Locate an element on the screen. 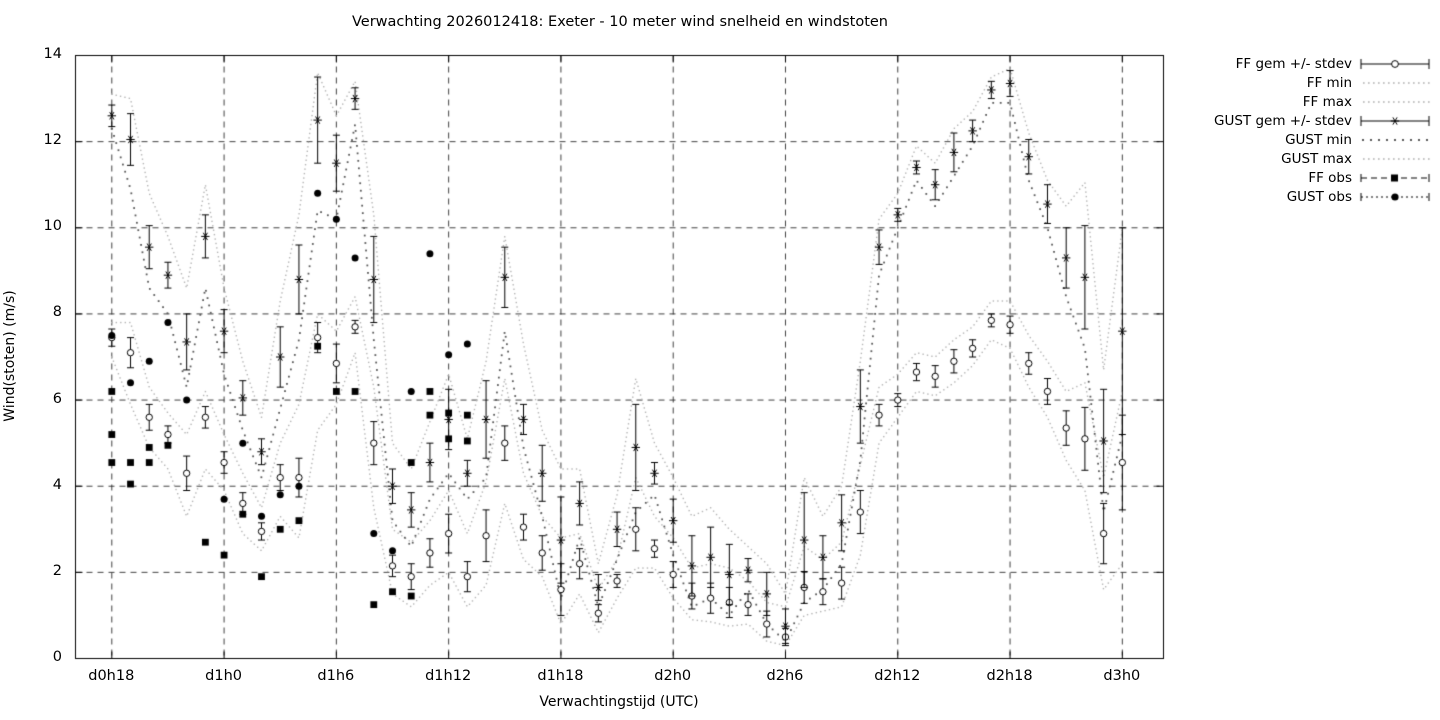 Image resolution: width=1440 pixels, height=720 pixels. legend-row: FF min is located at coordinates (1323, 82).